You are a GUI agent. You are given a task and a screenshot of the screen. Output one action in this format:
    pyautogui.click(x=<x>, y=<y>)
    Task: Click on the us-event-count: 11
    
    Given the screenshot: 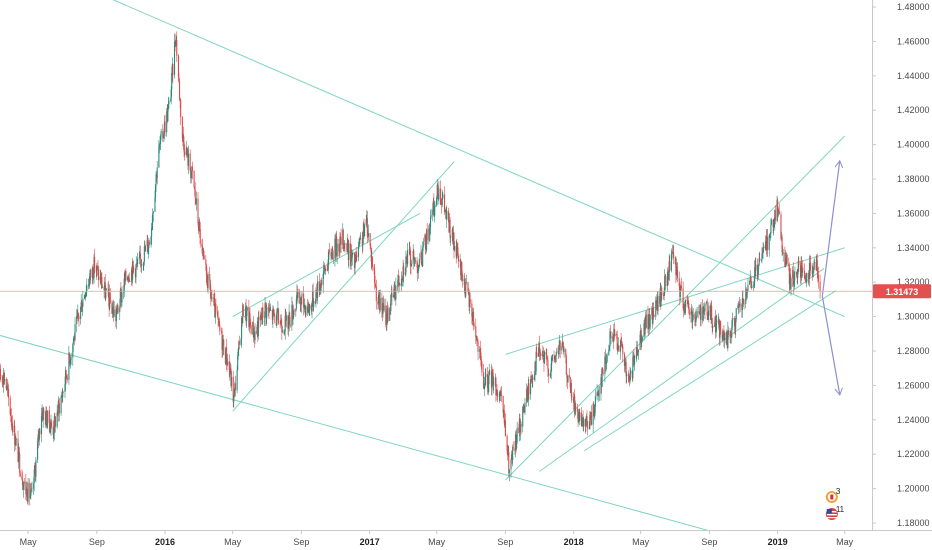 What is the action you would take?
    pyautogui.click(x=840, y=509)
    